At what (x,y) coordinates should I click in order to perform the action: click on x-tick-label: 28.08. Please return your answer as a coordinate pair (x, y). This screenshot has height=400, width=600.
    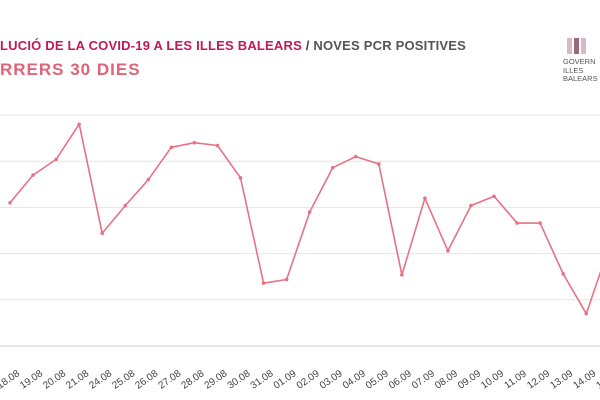
    Looking at the image, I should click on (193, 380).